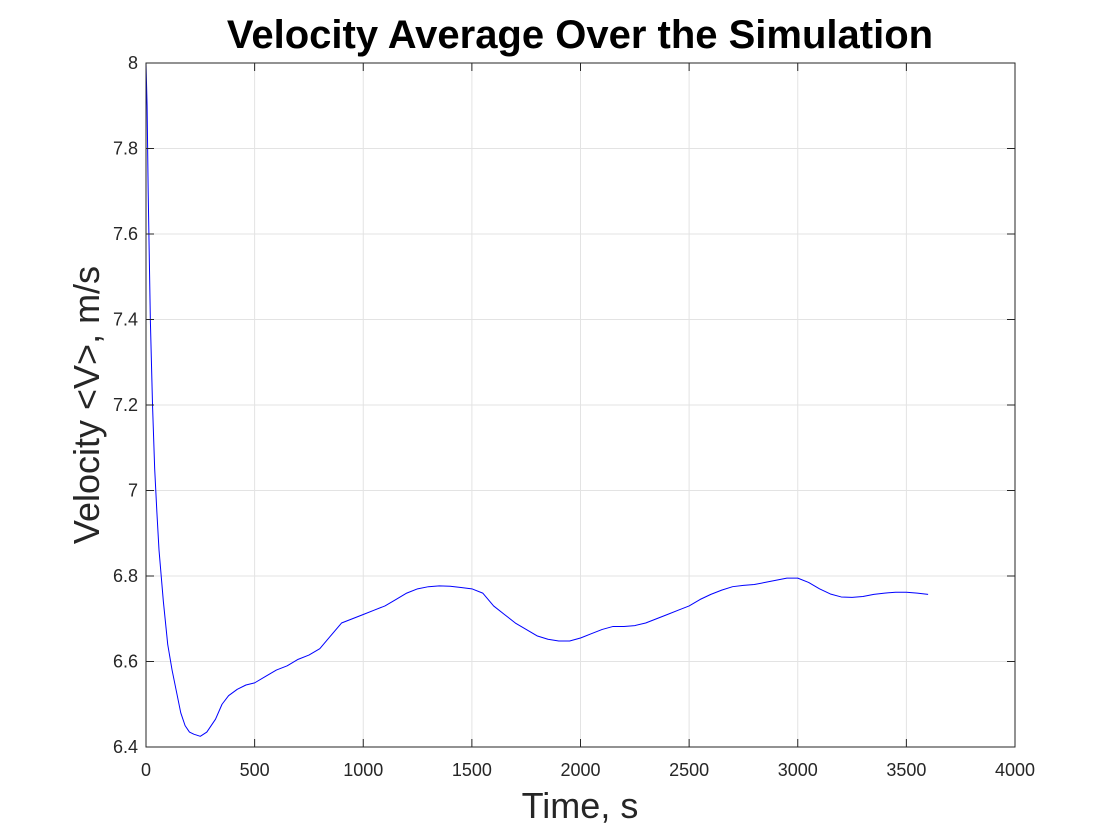 This screenshot has width=1120, height=840. I want to click on y-tick-label: 8, so click(133, 63).